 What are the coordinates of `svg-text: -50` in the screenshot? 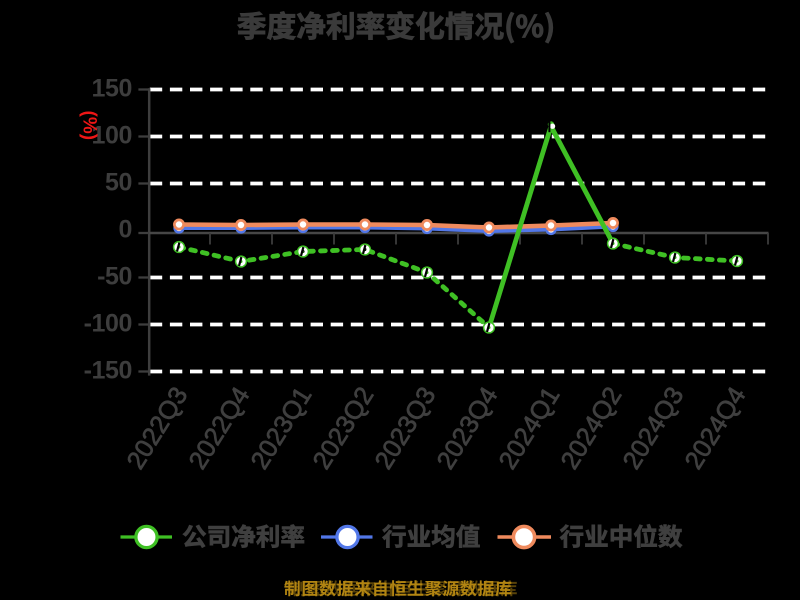 It's located at (114, 276).